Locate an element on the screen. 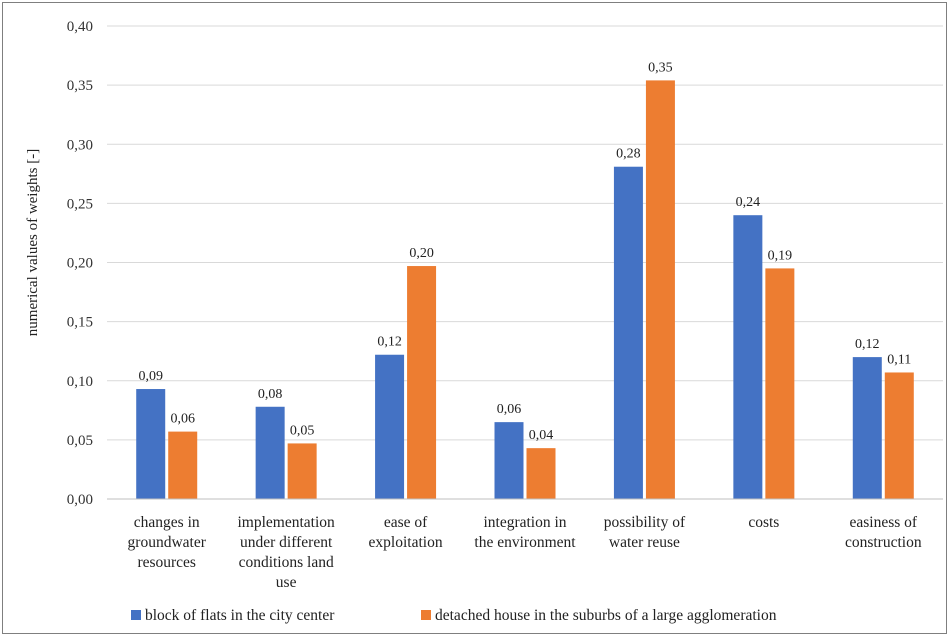  data-label: 0,11 is located at coordinates (899, 359).